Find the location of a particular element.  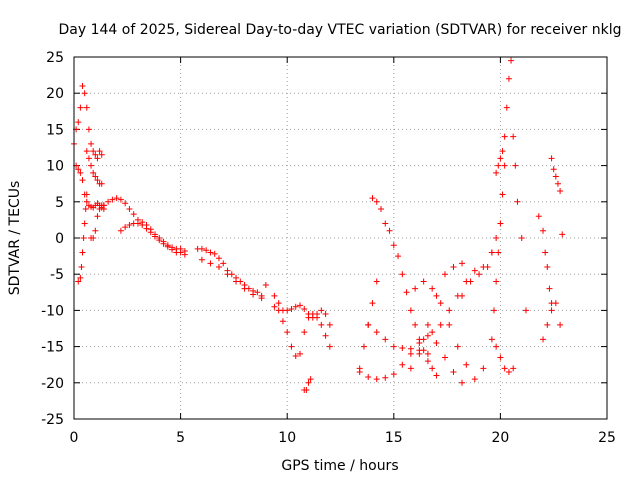

series-early-spike-d is located at coordinates (94, 167).